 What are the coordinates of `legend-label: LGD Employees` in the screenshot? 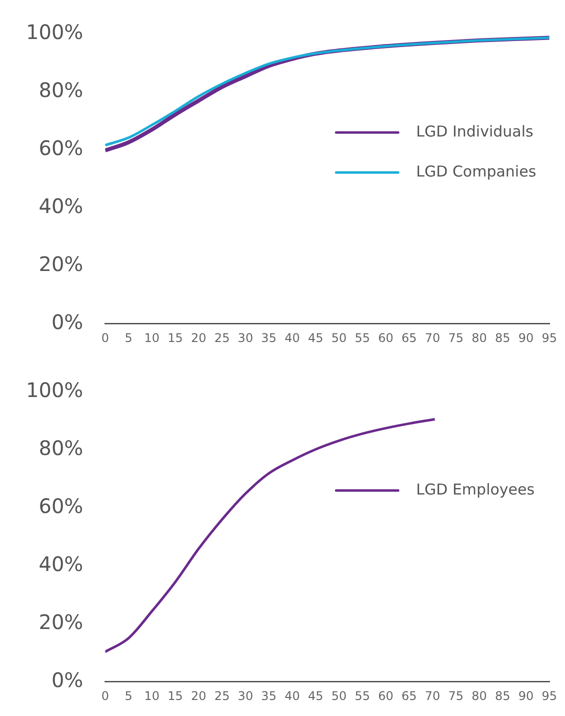 It's located at (475, 489).